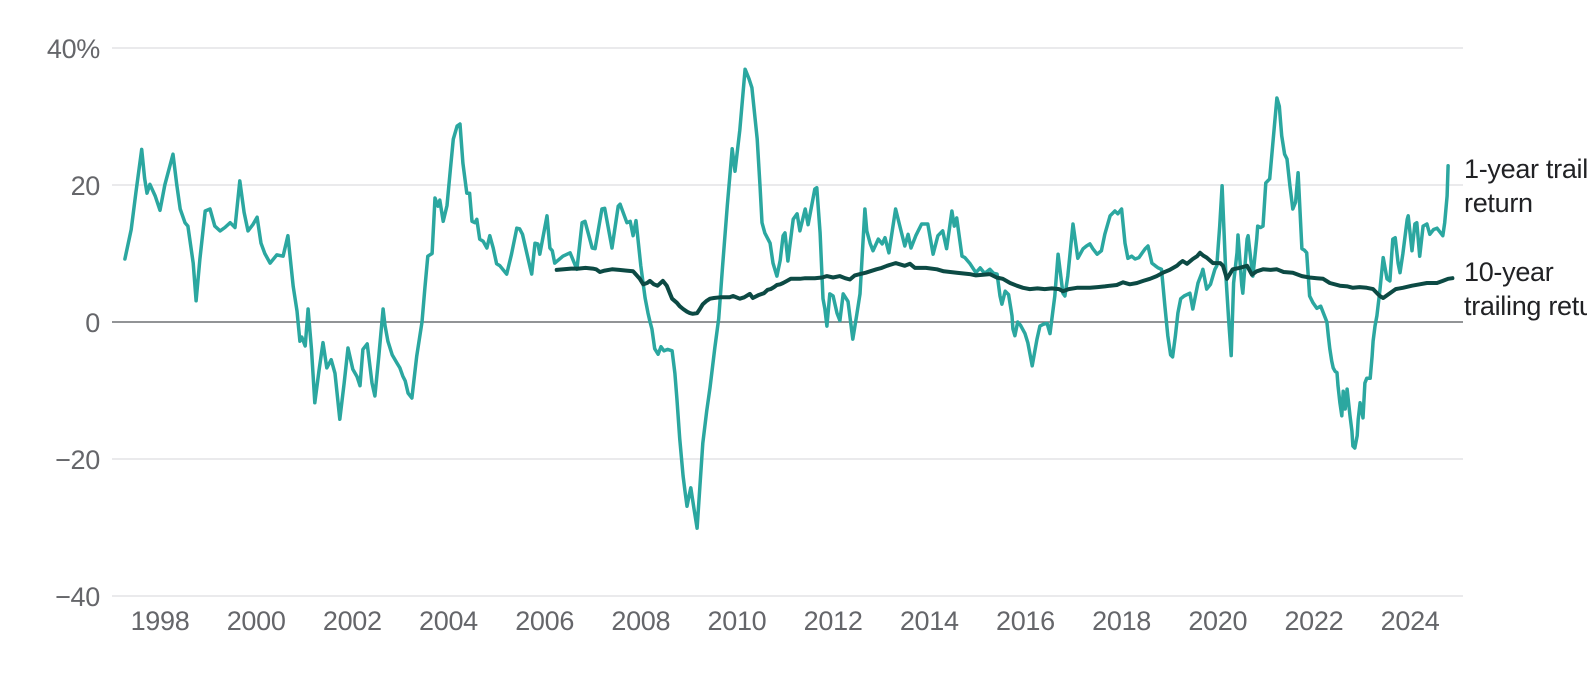 This screenshot has width=1587, height=678. Describe the element at coordinates (256, 621) in the screenshot. I see `x-axis-tick-label: 2000` at that location.